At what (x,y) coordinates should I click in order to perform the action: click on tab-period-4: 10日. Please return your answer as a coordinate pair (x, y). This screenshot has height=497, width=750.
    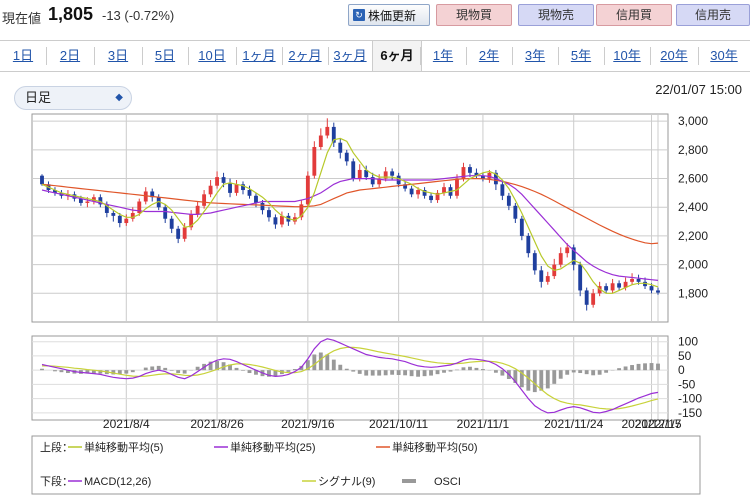
    Looking at the image, I should click on (212, 56).